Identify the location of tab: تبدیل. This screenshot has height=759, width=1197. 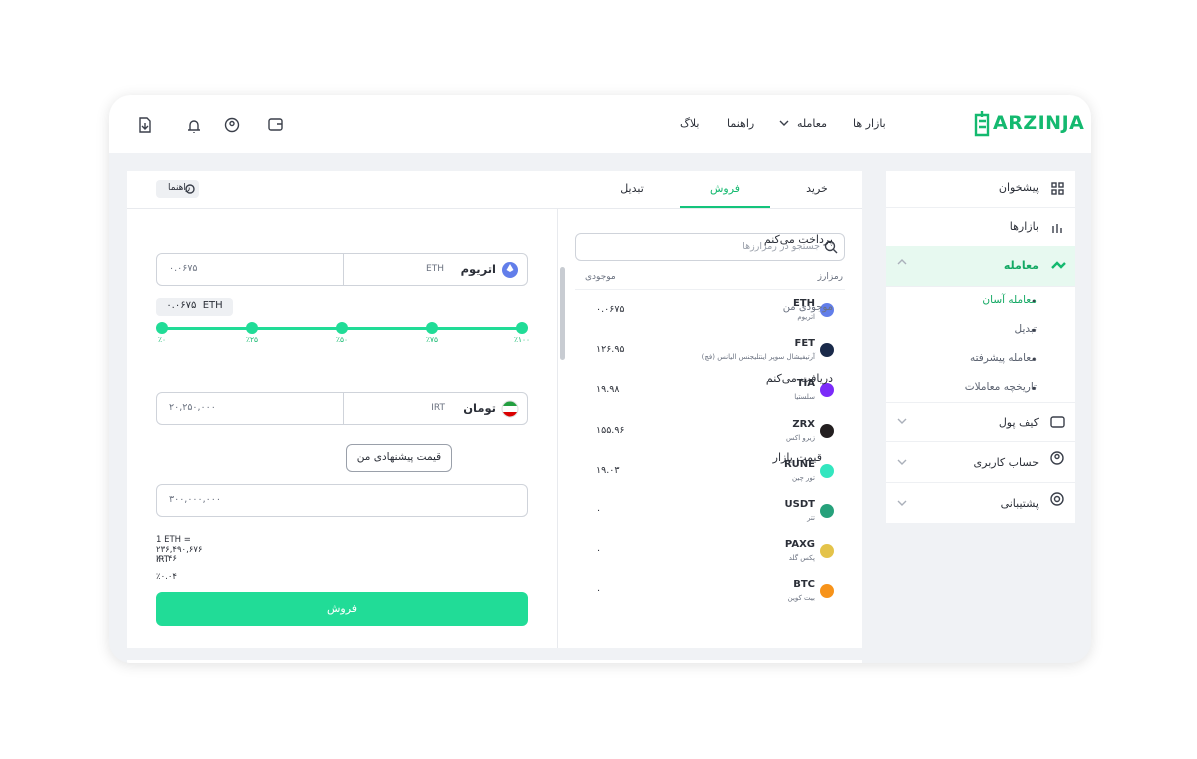
(632, 188).